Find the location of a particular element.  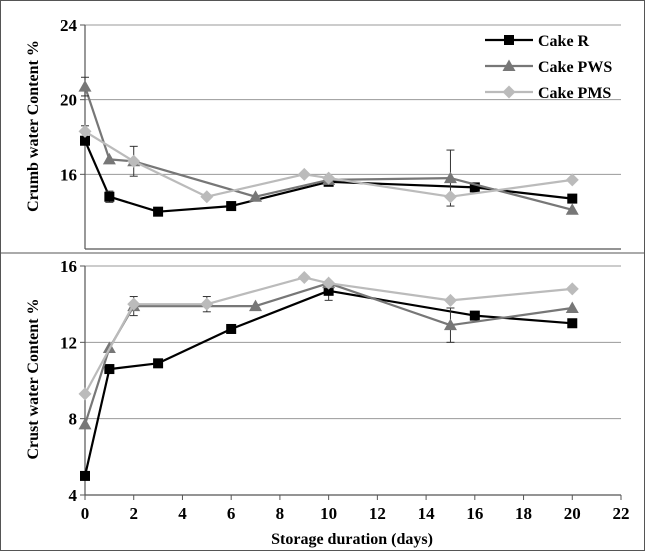

legend-label-cake-r: Cake R is located at coordinates (564, 41).